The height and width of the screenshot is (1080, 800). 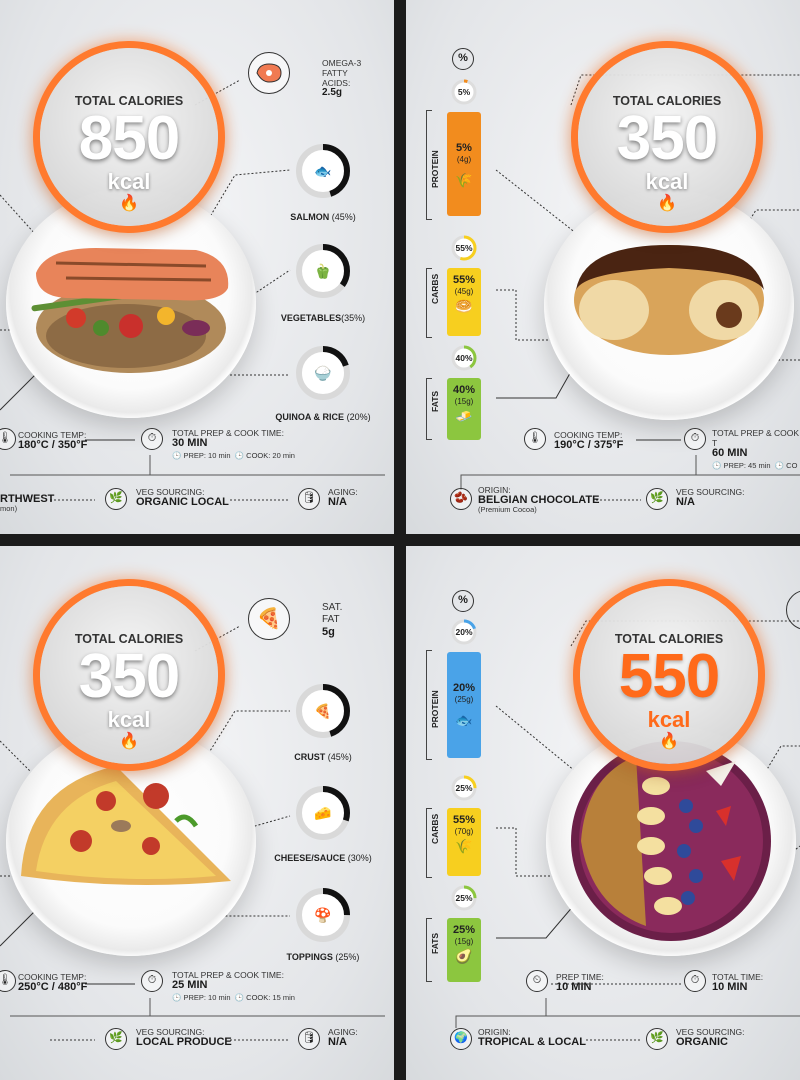 What do you see at coordinates (182, 497) in the screenshot?
I see `veg-sourcing: VEG SOURCING: ORGANIC LOCAL` at bounding box center [182, 497].